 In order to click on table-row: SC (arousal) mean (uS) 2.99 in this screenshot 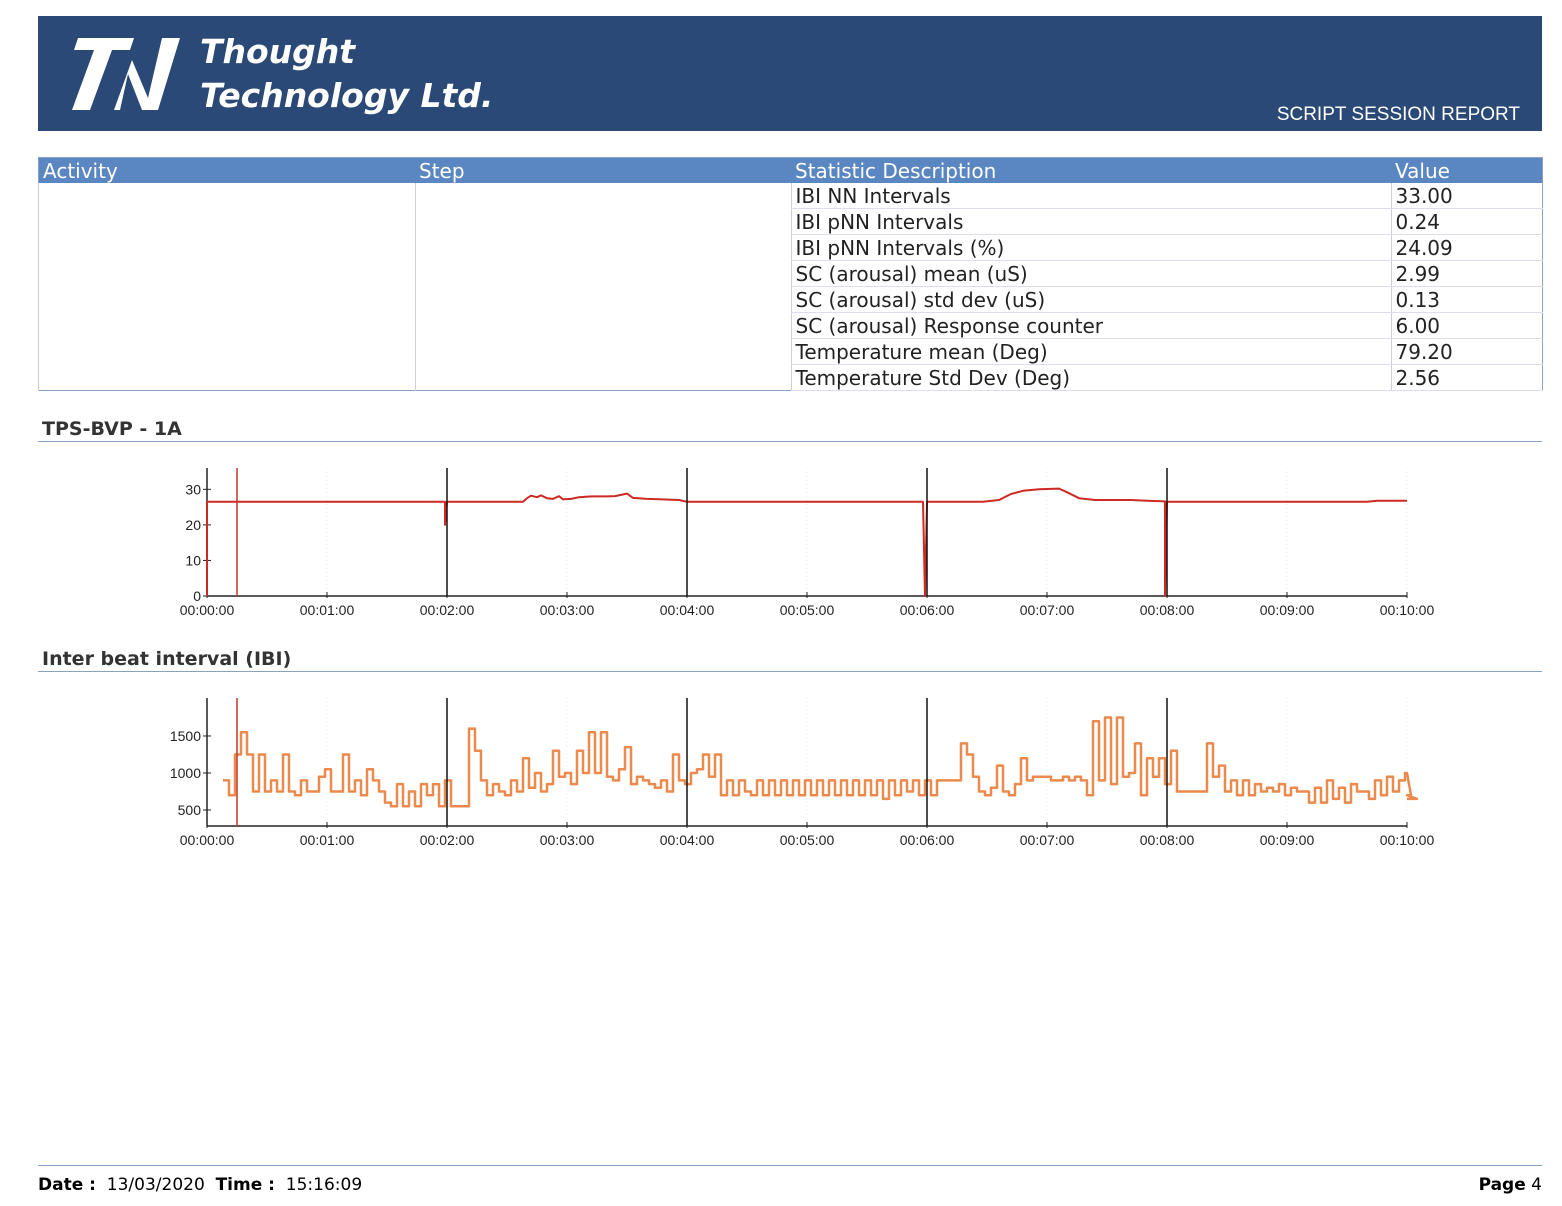, I will do `click(790, 273)`.